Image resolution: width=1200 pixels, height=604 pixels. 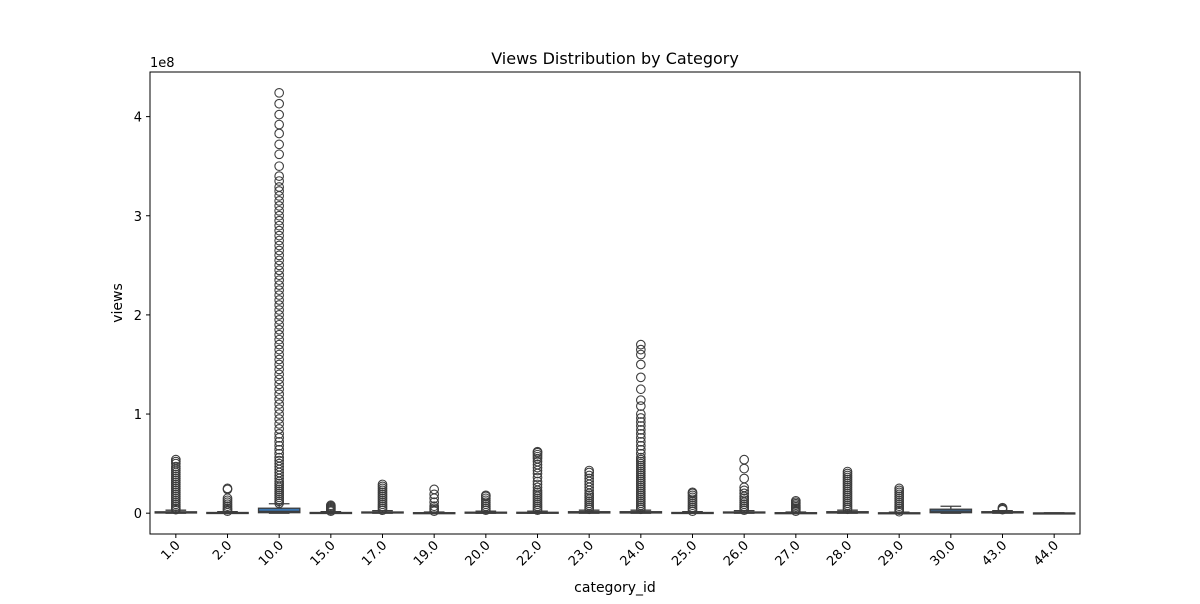 What do you see at coordinates (615, 588) in the screenshot?
I see `x-axis-label: category_id` at bounding box center [615, 588].